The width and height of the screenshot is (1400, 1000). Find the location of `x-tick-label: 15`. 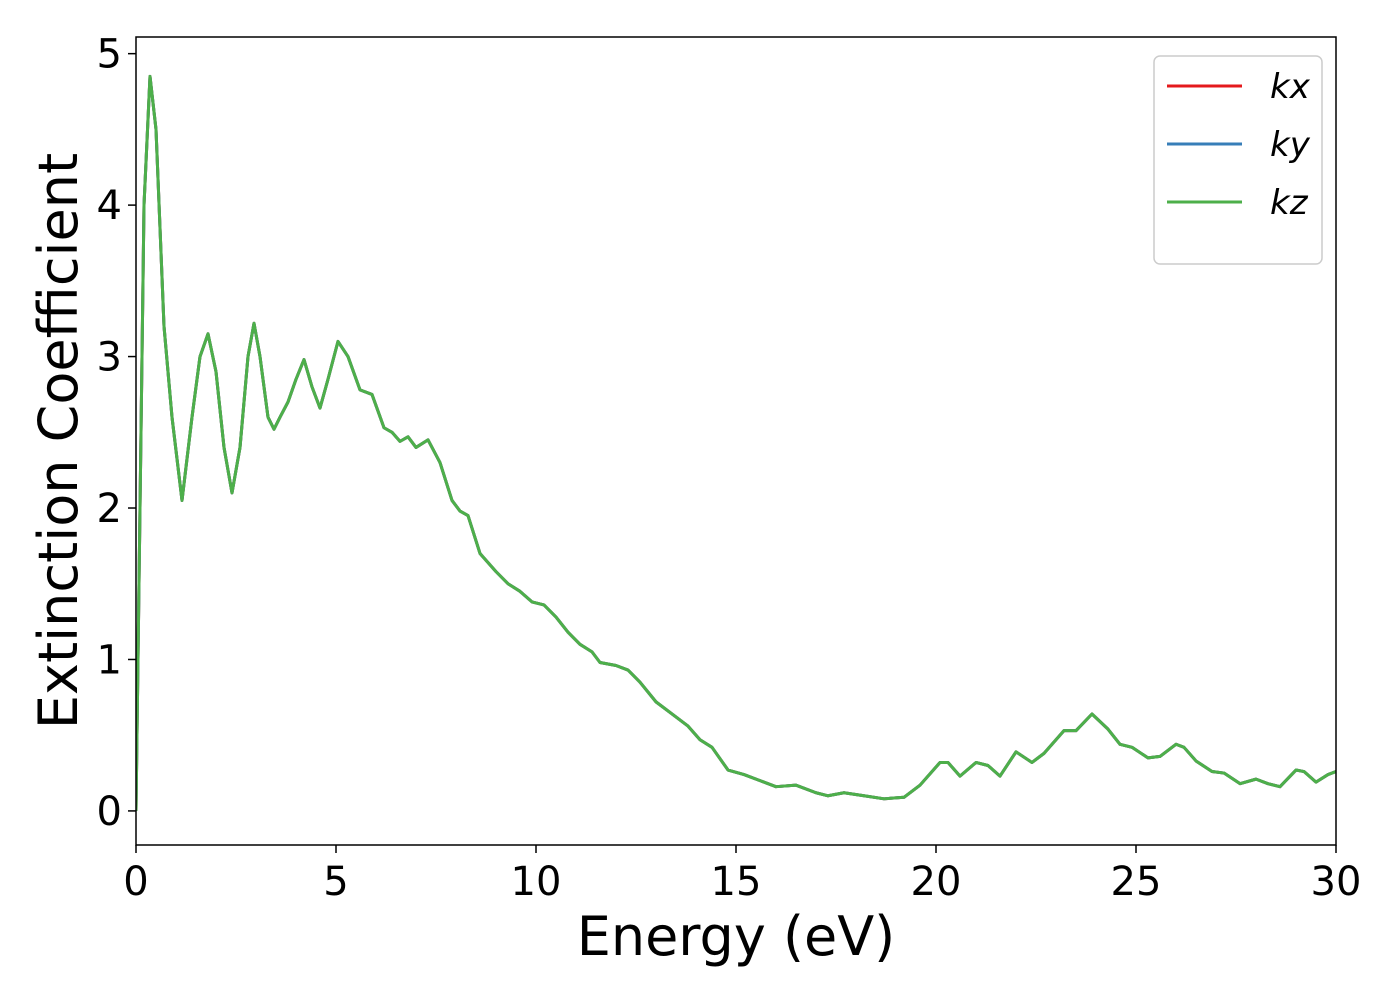

x-tick-label: 15 is located at coordinates (736, 882).